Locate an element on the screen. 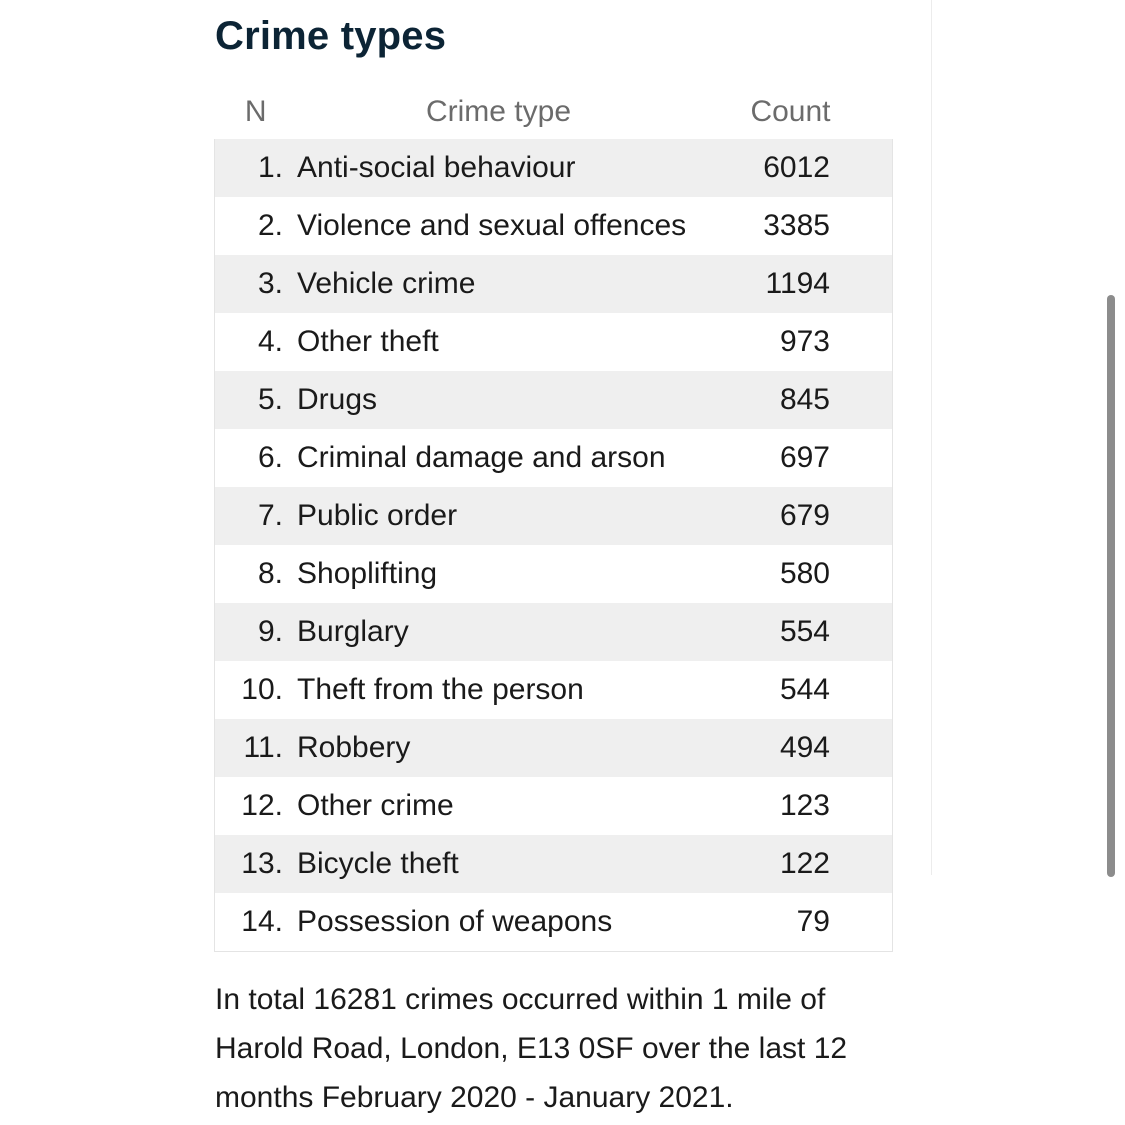 This screenshot has width=1125, height=1125. row-count: 494 is located at coordinates (804, 747).